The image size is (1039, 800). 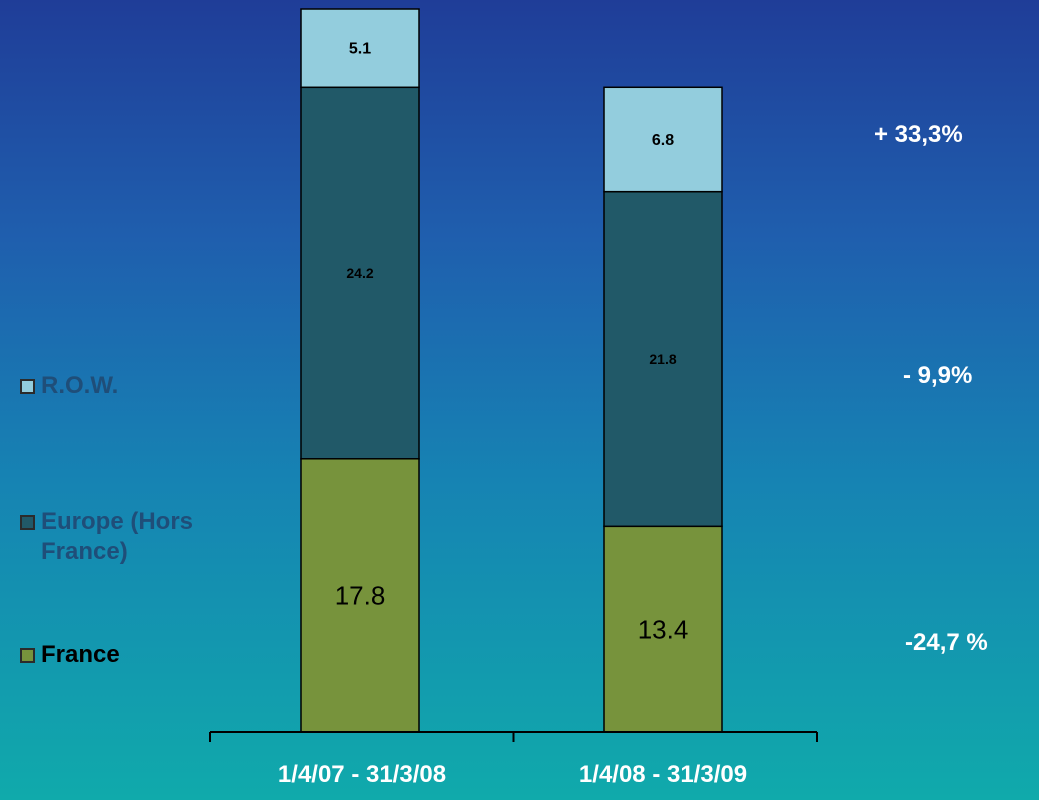 What do you see at coordinates (27, 655) in the screenshot?
I see `legend-swatch-france` at bounding box center [27, 655].